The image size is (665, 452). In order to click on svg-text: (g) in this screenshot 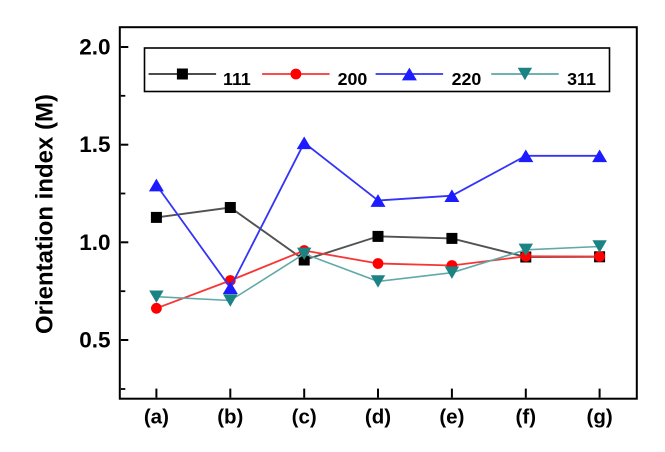, I will do `click(600, 417)`.